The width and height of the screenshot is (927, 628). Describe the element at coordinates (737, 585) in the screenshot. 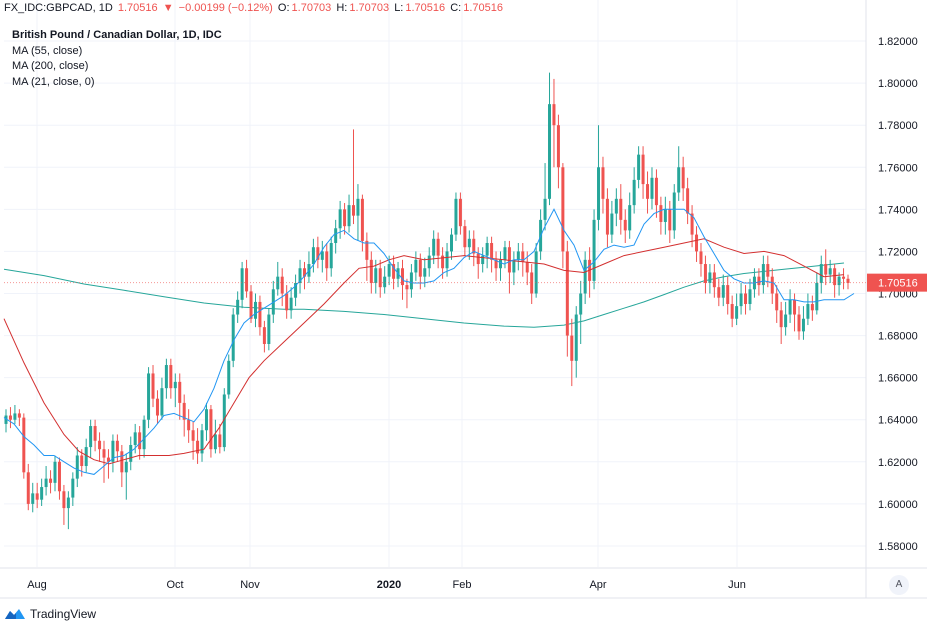

I see `x-tick-label: Jun` at that location.